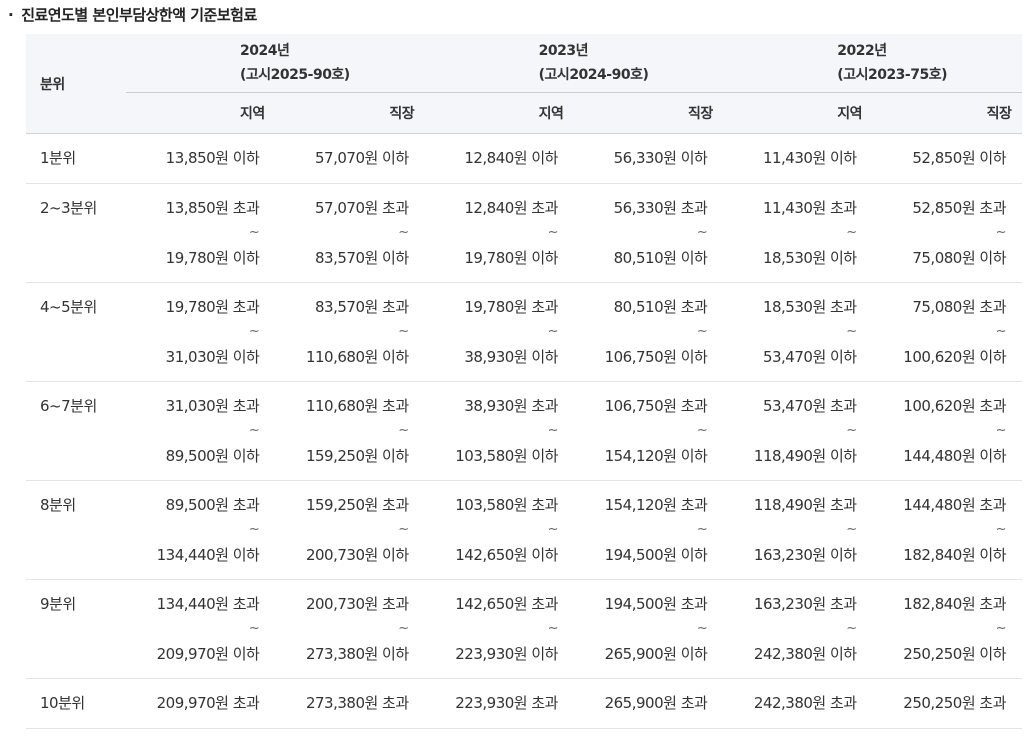  I want to click on value-cell: 142,650원 초과 ~223,930원 이하, so click(499, 629).